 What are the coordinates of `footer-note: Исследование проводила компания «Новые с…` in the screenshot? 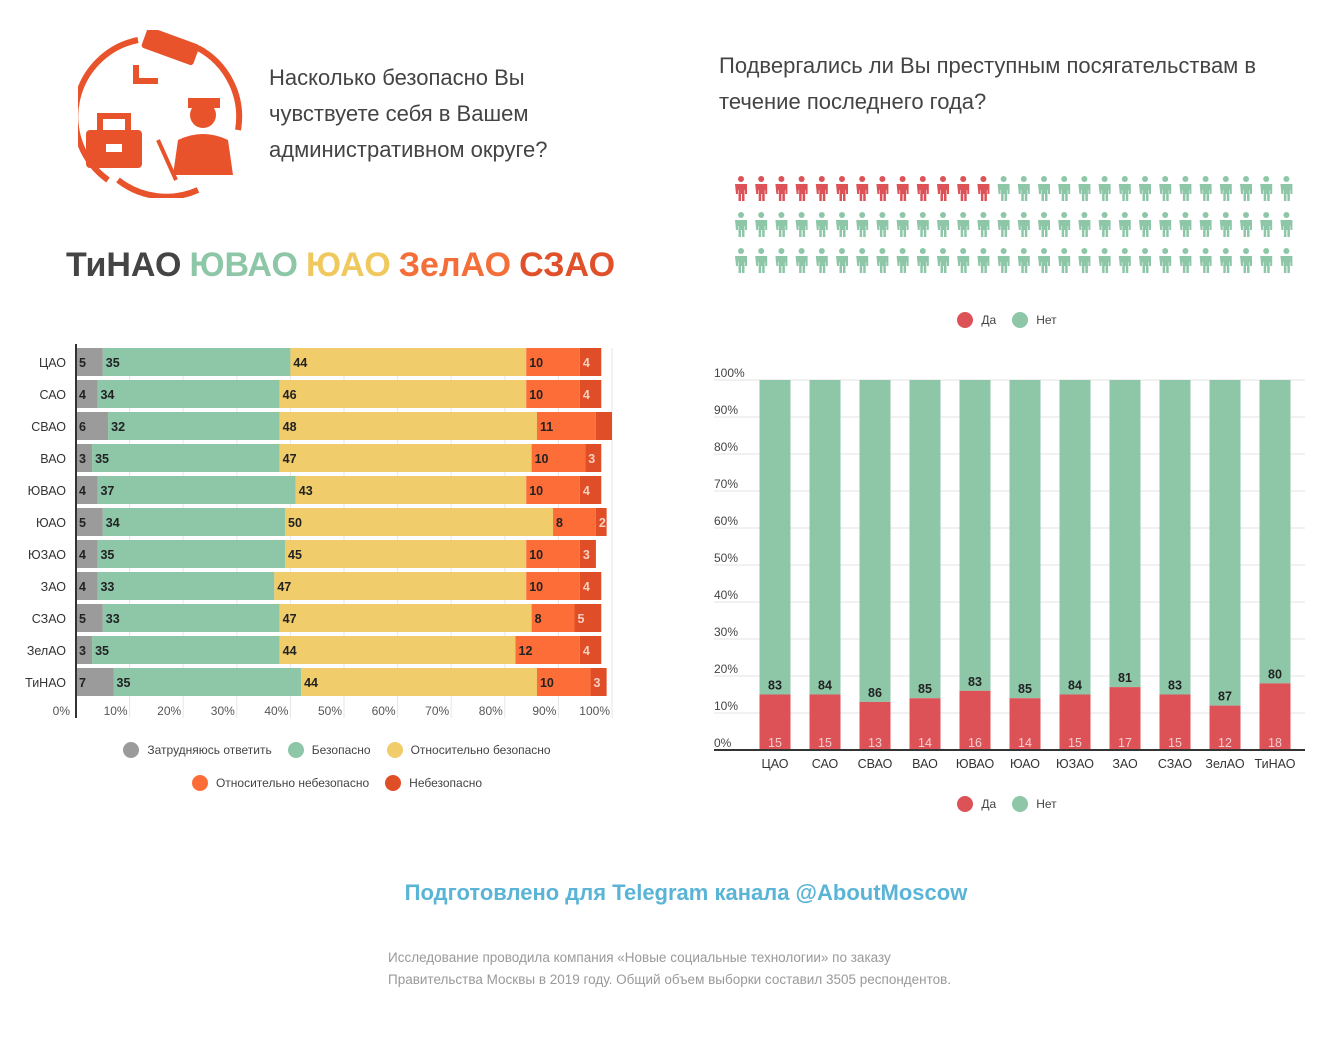 It's located at (670, 968).